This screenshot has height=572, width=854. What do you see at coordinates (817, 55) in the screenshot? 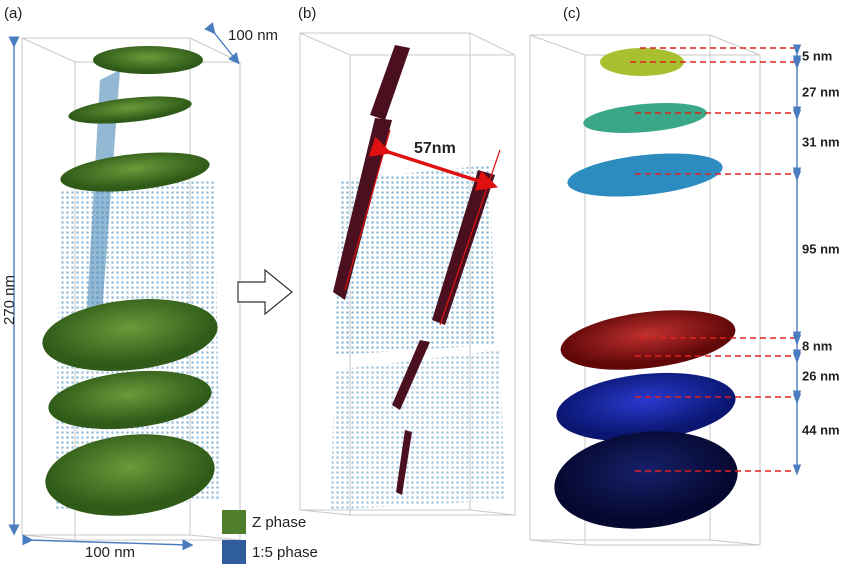
I see `spacing-label: 5 nm` at bounding box center [817, 55].